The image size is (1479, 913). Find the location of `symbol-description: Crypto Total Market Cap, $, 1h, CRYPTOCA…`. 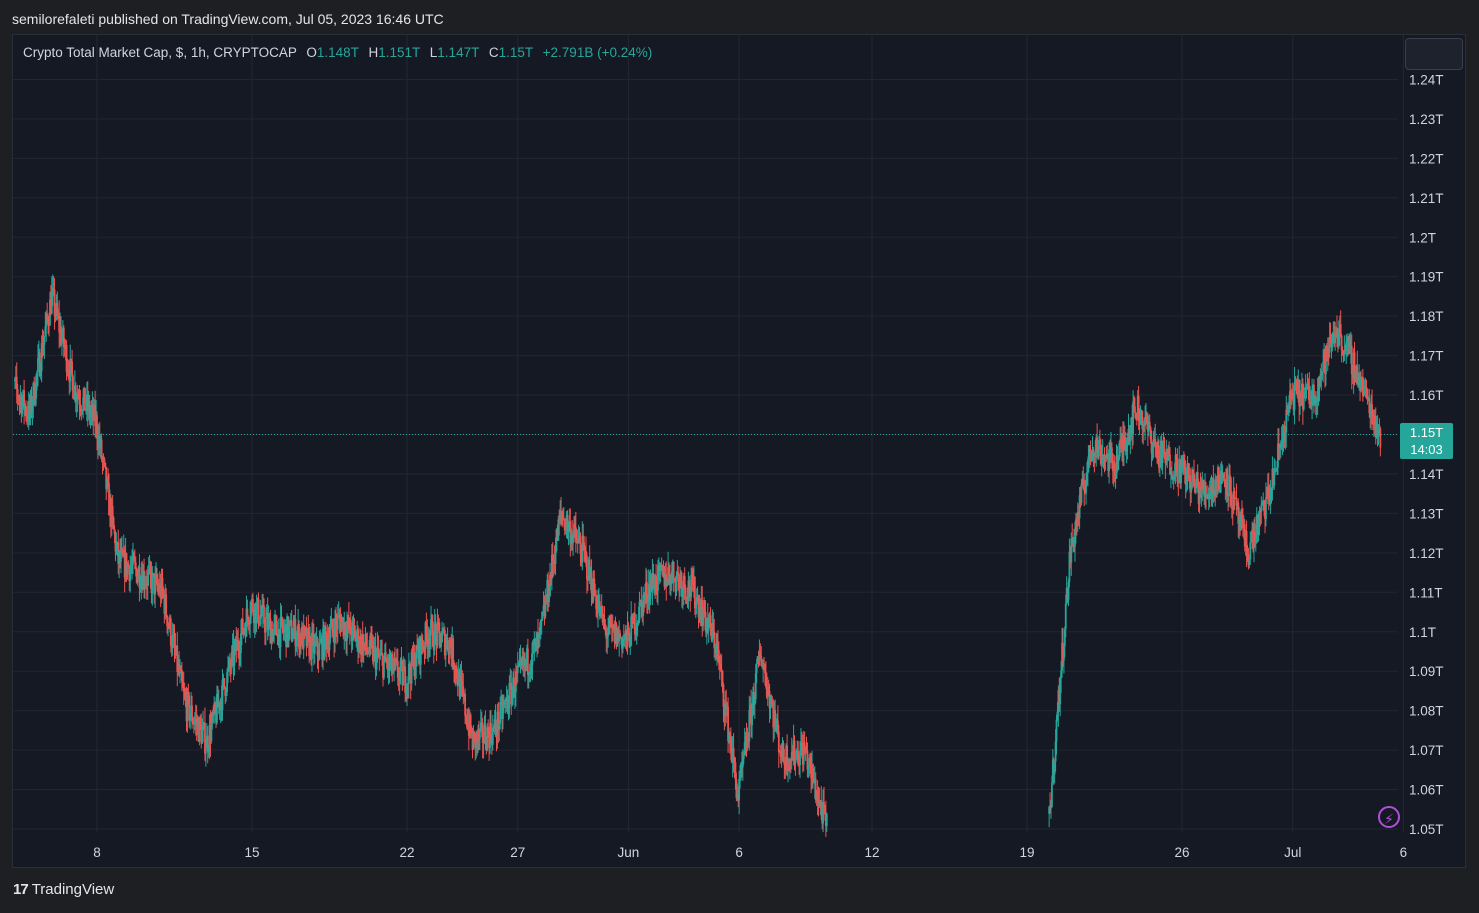

symbol-description: Crypto Total Market Cap, $, 1h, CRYPTOCA… is located at coordinates (160, 52).